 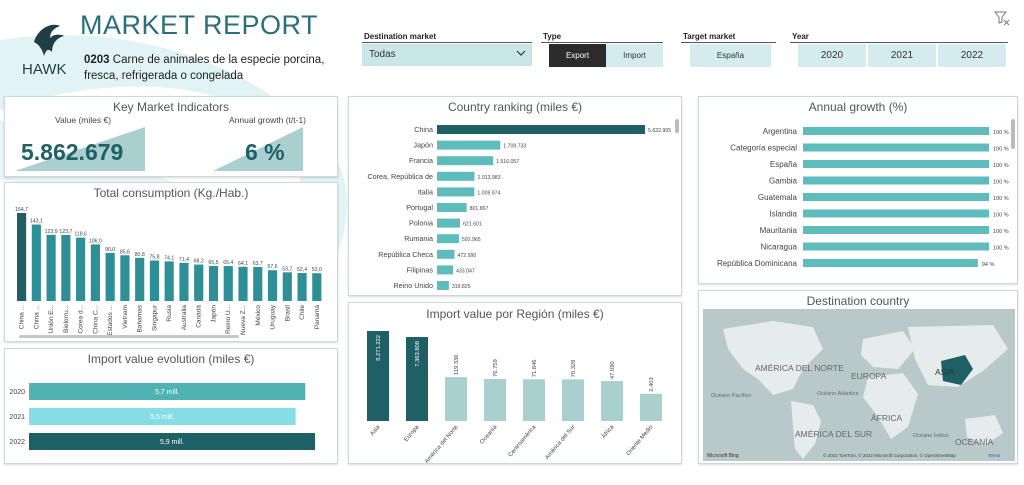 What do you see at coordinates (1013, 134) in the screenshot?
I see `growth-scrollbar` at bounding box center [1013, 134].